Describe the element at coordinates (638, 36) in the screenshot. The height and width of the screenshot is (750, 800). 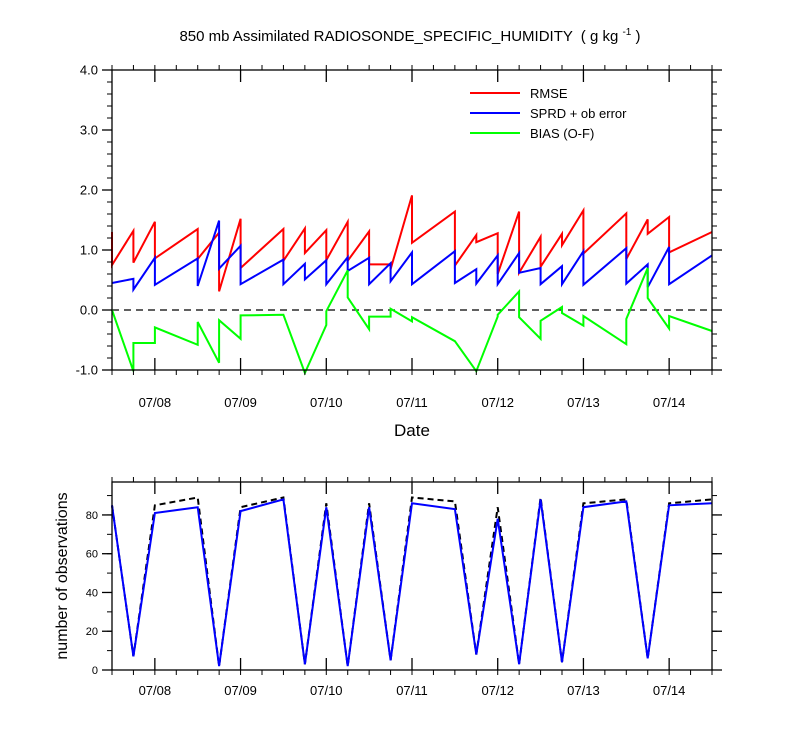
I see `chart-title-units-close: )` at that location.